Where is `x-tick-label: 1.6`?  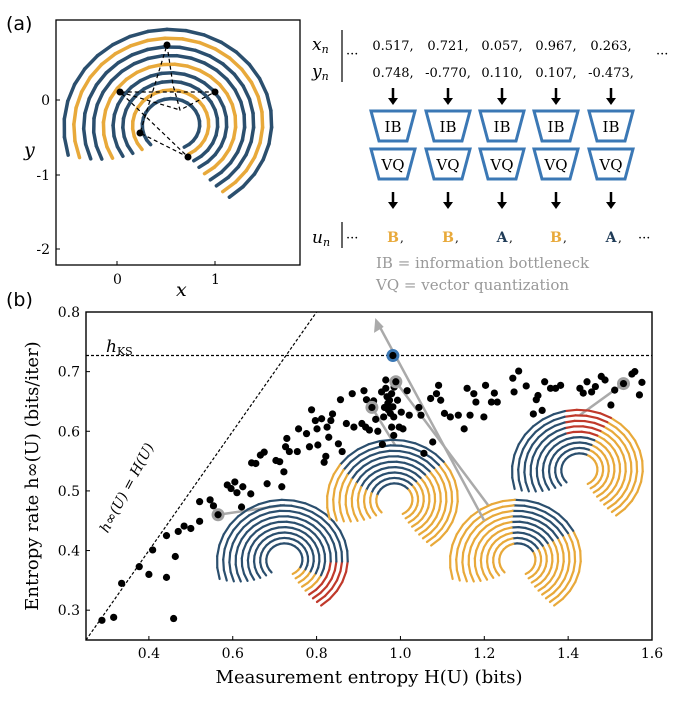
x-tick-label: 1.6 is located at coordinates (652, 654).